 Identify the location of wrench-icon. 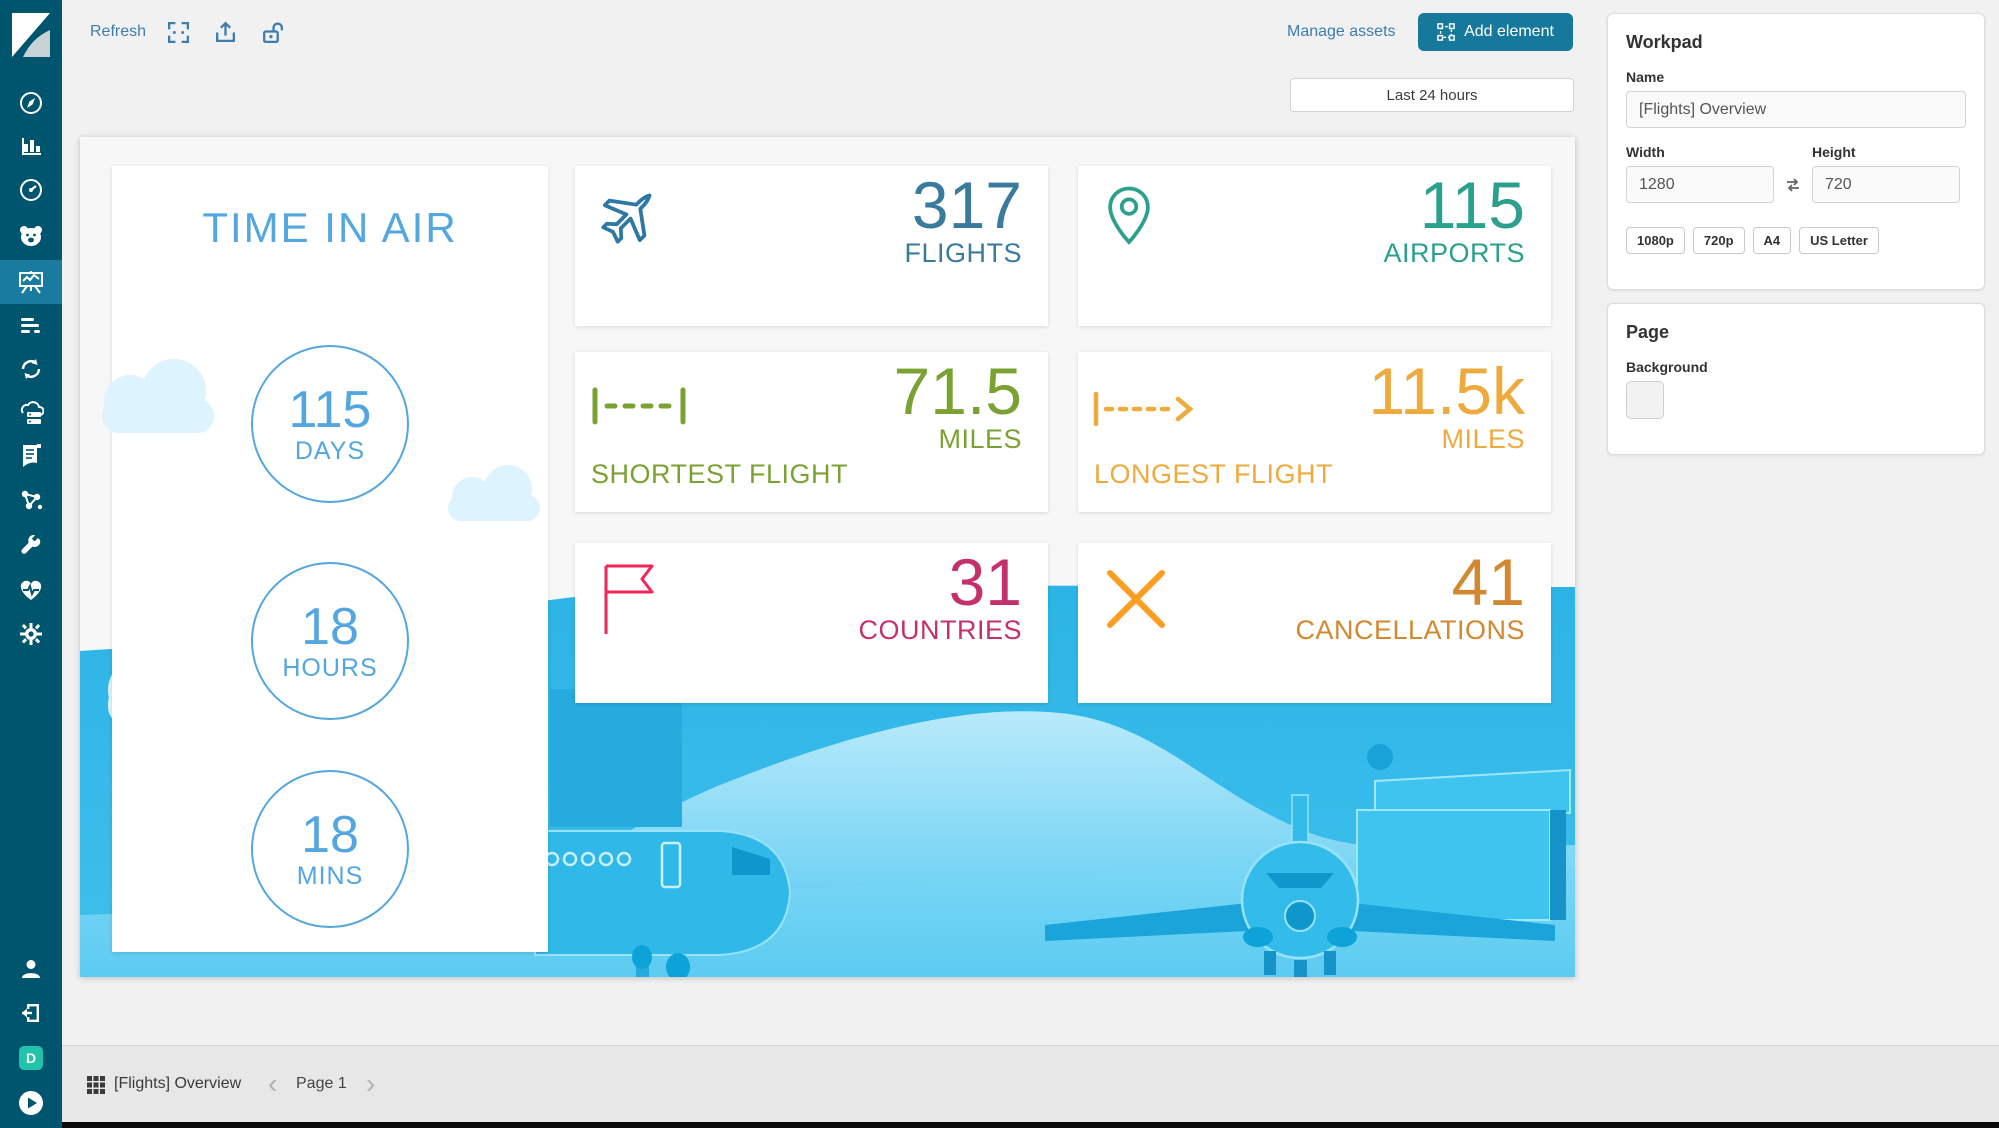
(31, 544).